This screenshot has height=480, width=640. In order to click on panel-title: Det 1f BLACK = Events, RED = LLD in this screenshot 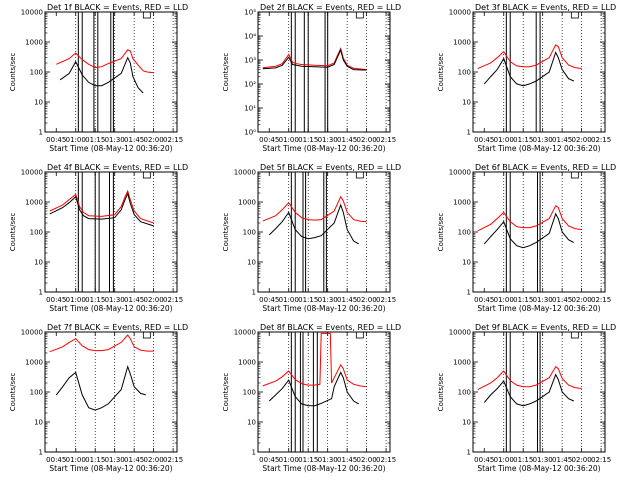, I will do `click(117, 7)`.